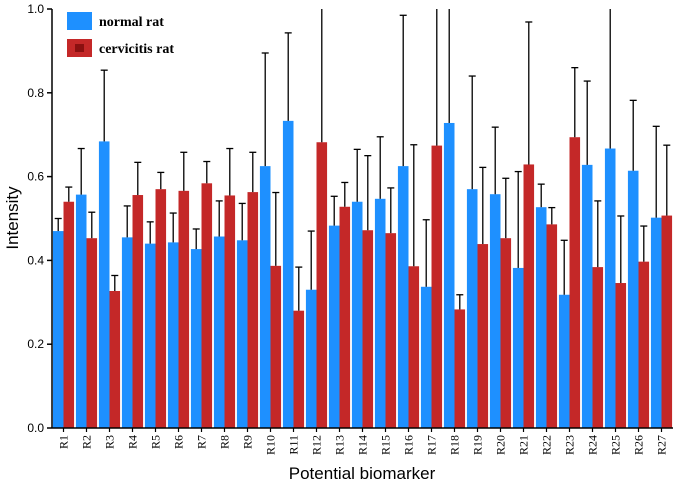  I want to click on x-tick-label-R16: R16, so click(409, 445).